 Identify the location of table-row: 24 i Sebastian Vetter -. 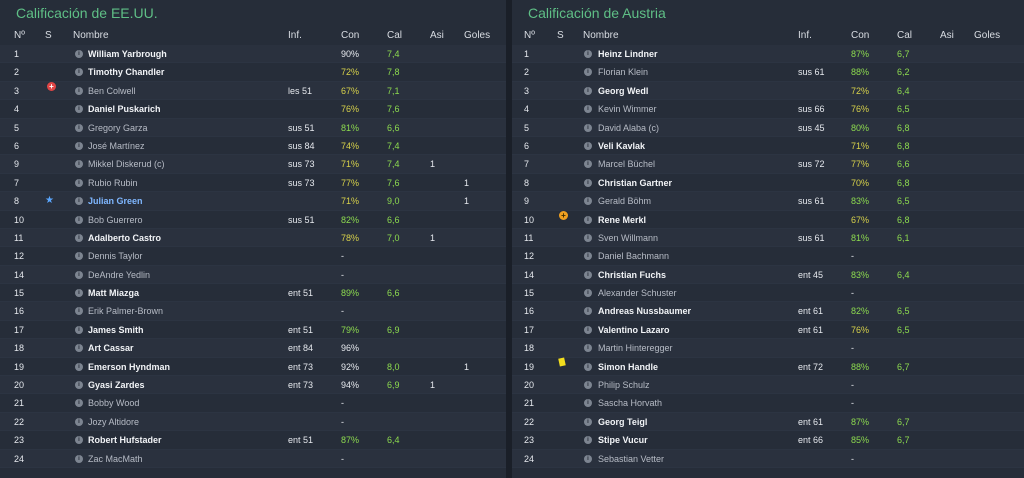
(768, 458).